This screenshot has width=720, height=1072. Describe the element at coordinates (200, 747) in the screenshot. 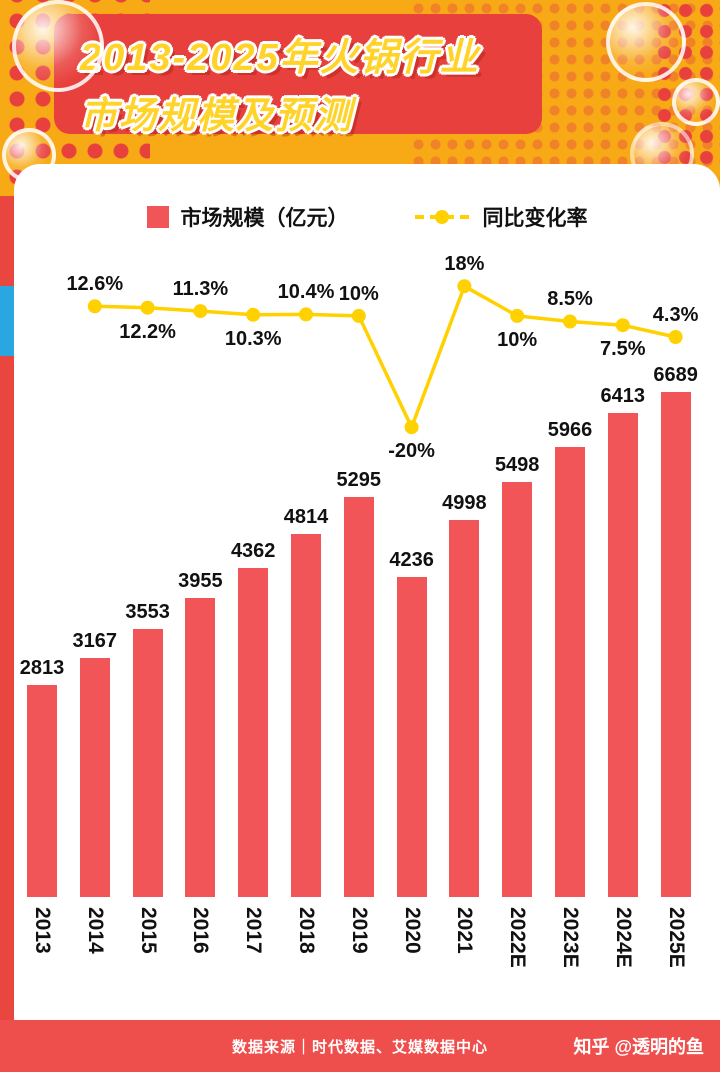

I see `bar-2016` at that location.